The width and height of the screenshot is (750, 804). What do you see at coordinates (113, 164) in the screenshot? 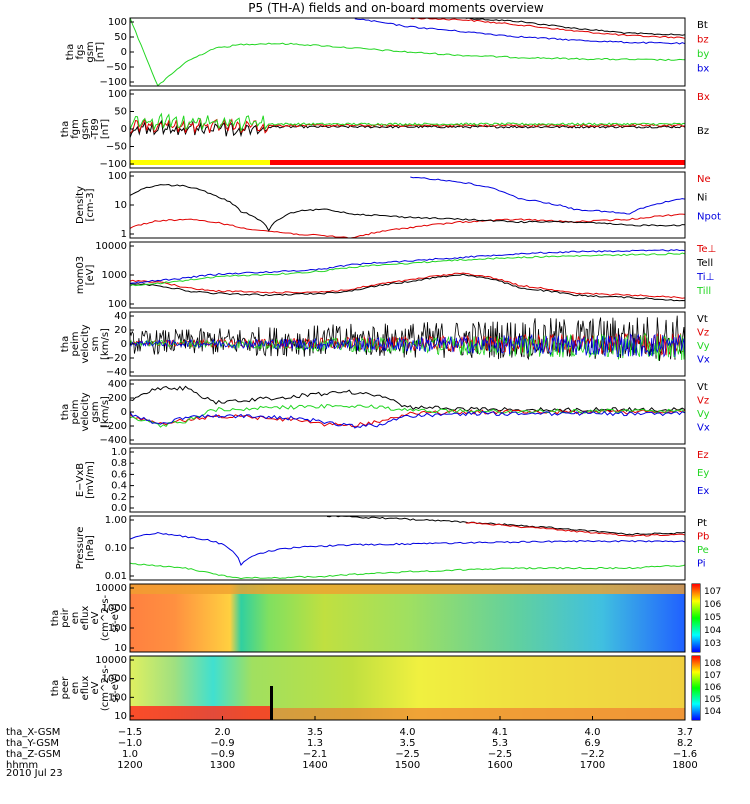
I see `y-tick-label: −100` at bounding box center [113, 164].